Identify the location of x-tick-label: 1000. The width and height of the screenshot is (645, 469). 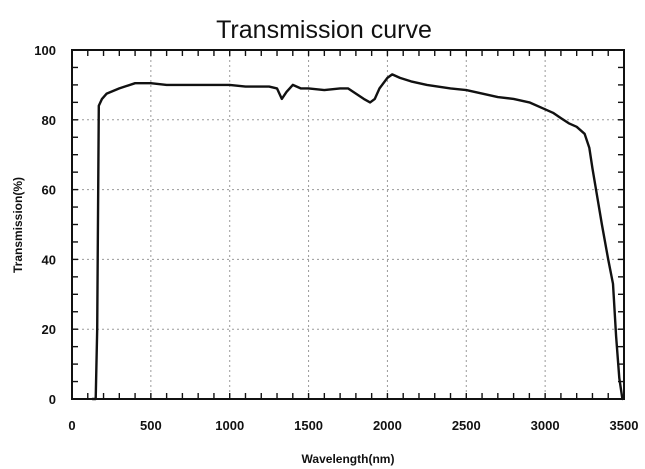
(229, 425).